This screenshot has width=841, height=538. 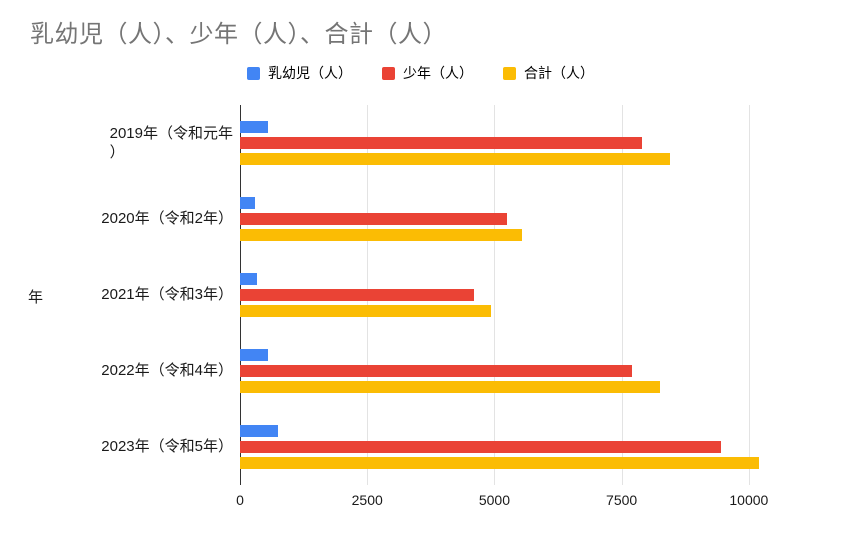 I want to click on x-tick-label-0: 0, so click(x=240, y=500).